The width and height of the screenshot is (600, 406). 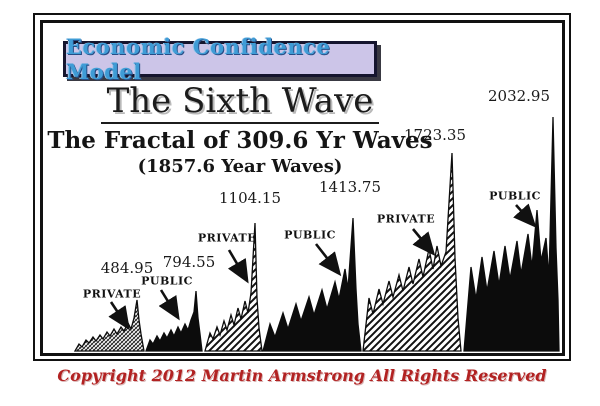 What do you see at coordinates (511, 234) in the screenshot?
I see `wave-6-public` at bounding box center [511, 234].